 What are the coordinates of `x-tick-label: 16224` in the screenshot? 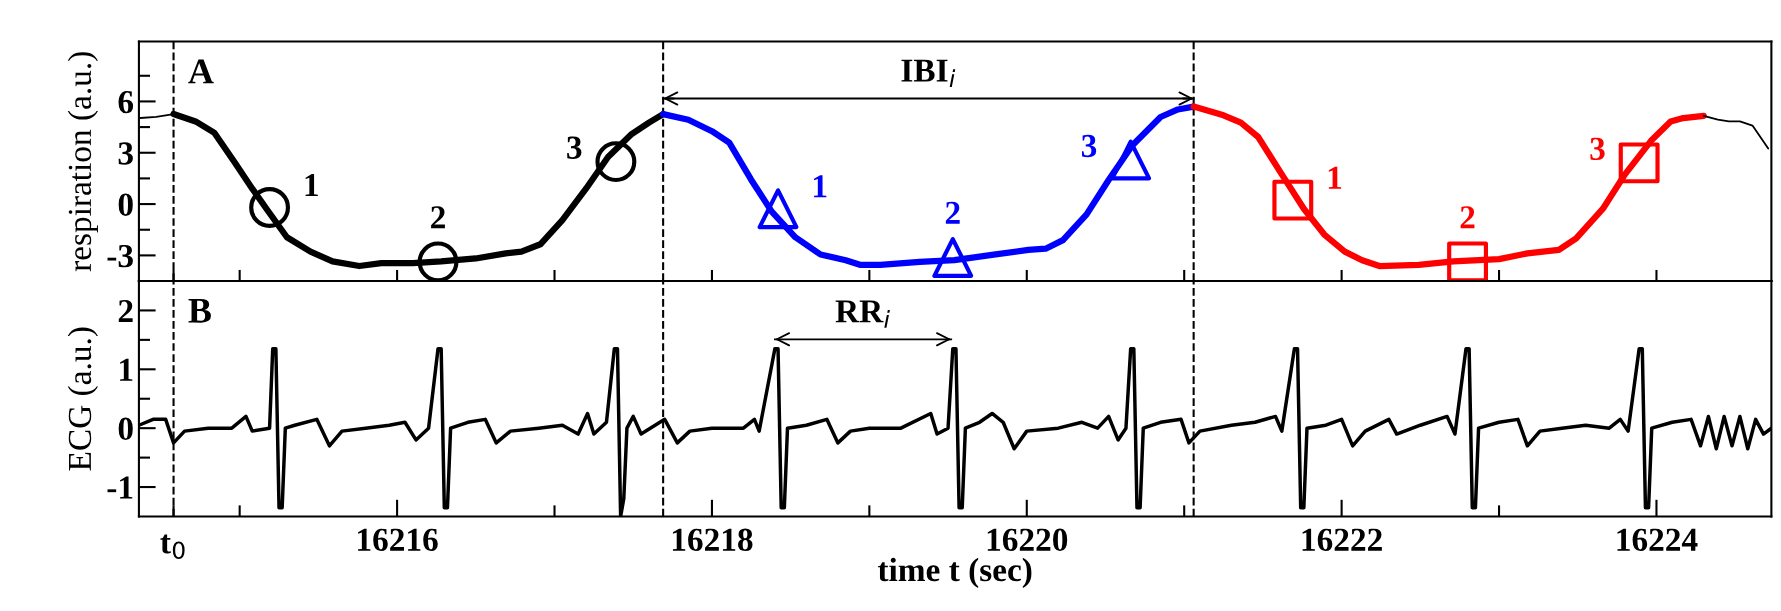 It's located at (1657, 540).